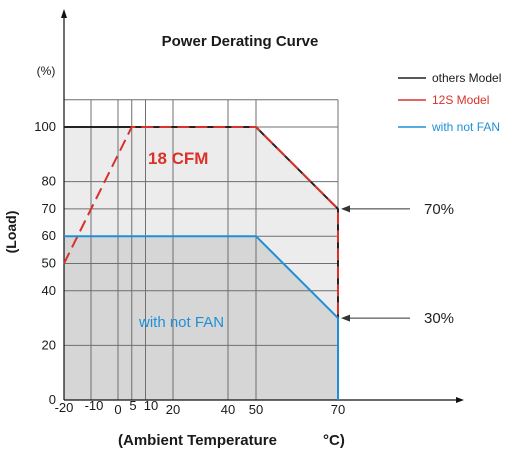 This screenshot has width=519, height=460. Describe the element at coordinates (197, 440) in the screenshot. I see `x-axis-label-text: (Ambient Temperature` at that location.